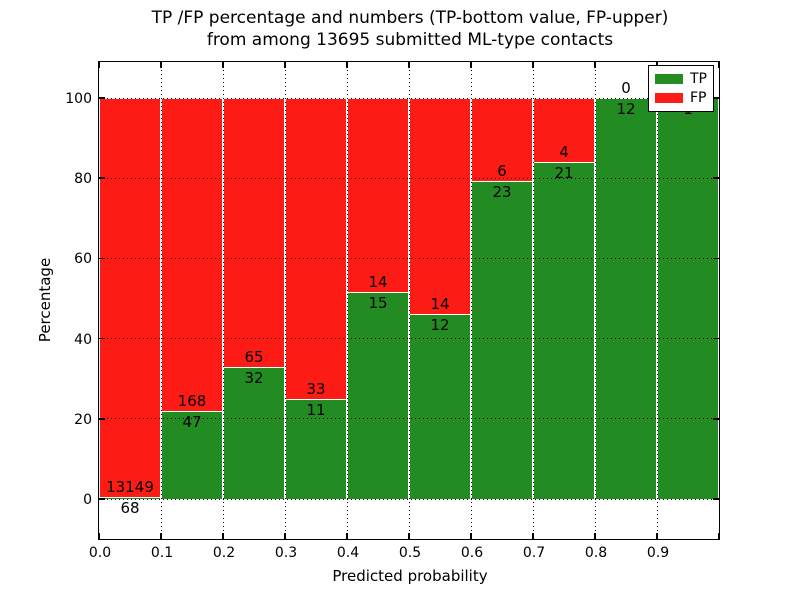 This screenshot has height=600, width=800. Describe the element at coordinates (83, 419) in the screenshot. I see `y-tick-label: 20` at that location.